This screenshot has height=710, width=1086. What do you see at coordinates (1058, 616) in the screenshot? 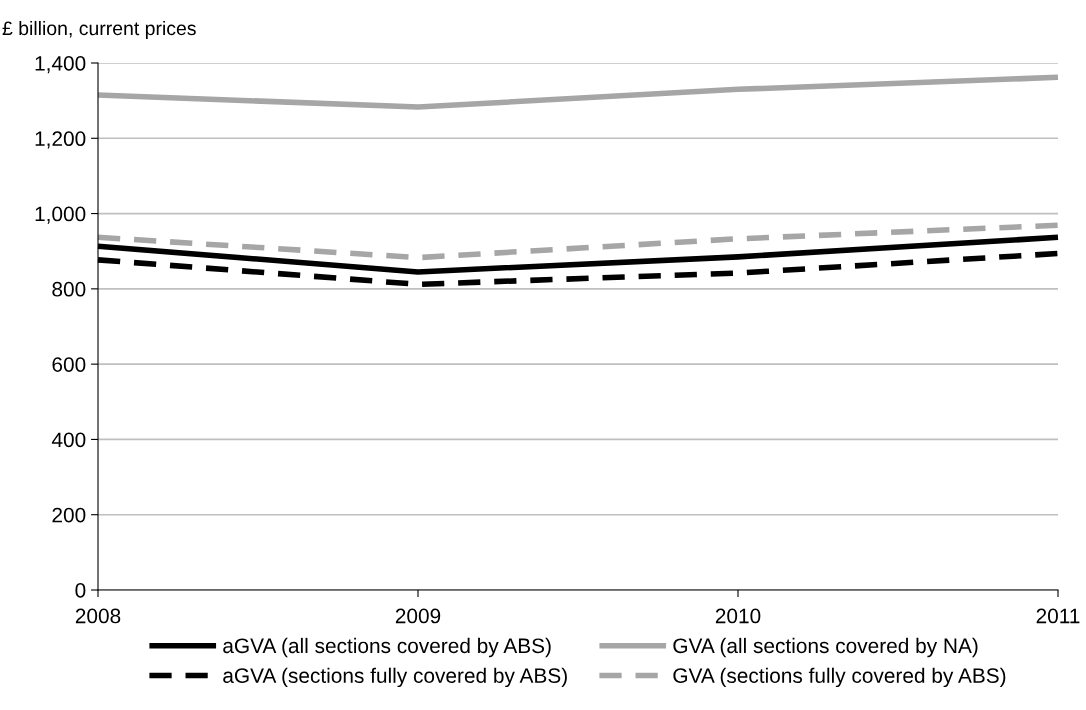
I see `x-tick-label: 2011` at bounding box center [1058, 616].